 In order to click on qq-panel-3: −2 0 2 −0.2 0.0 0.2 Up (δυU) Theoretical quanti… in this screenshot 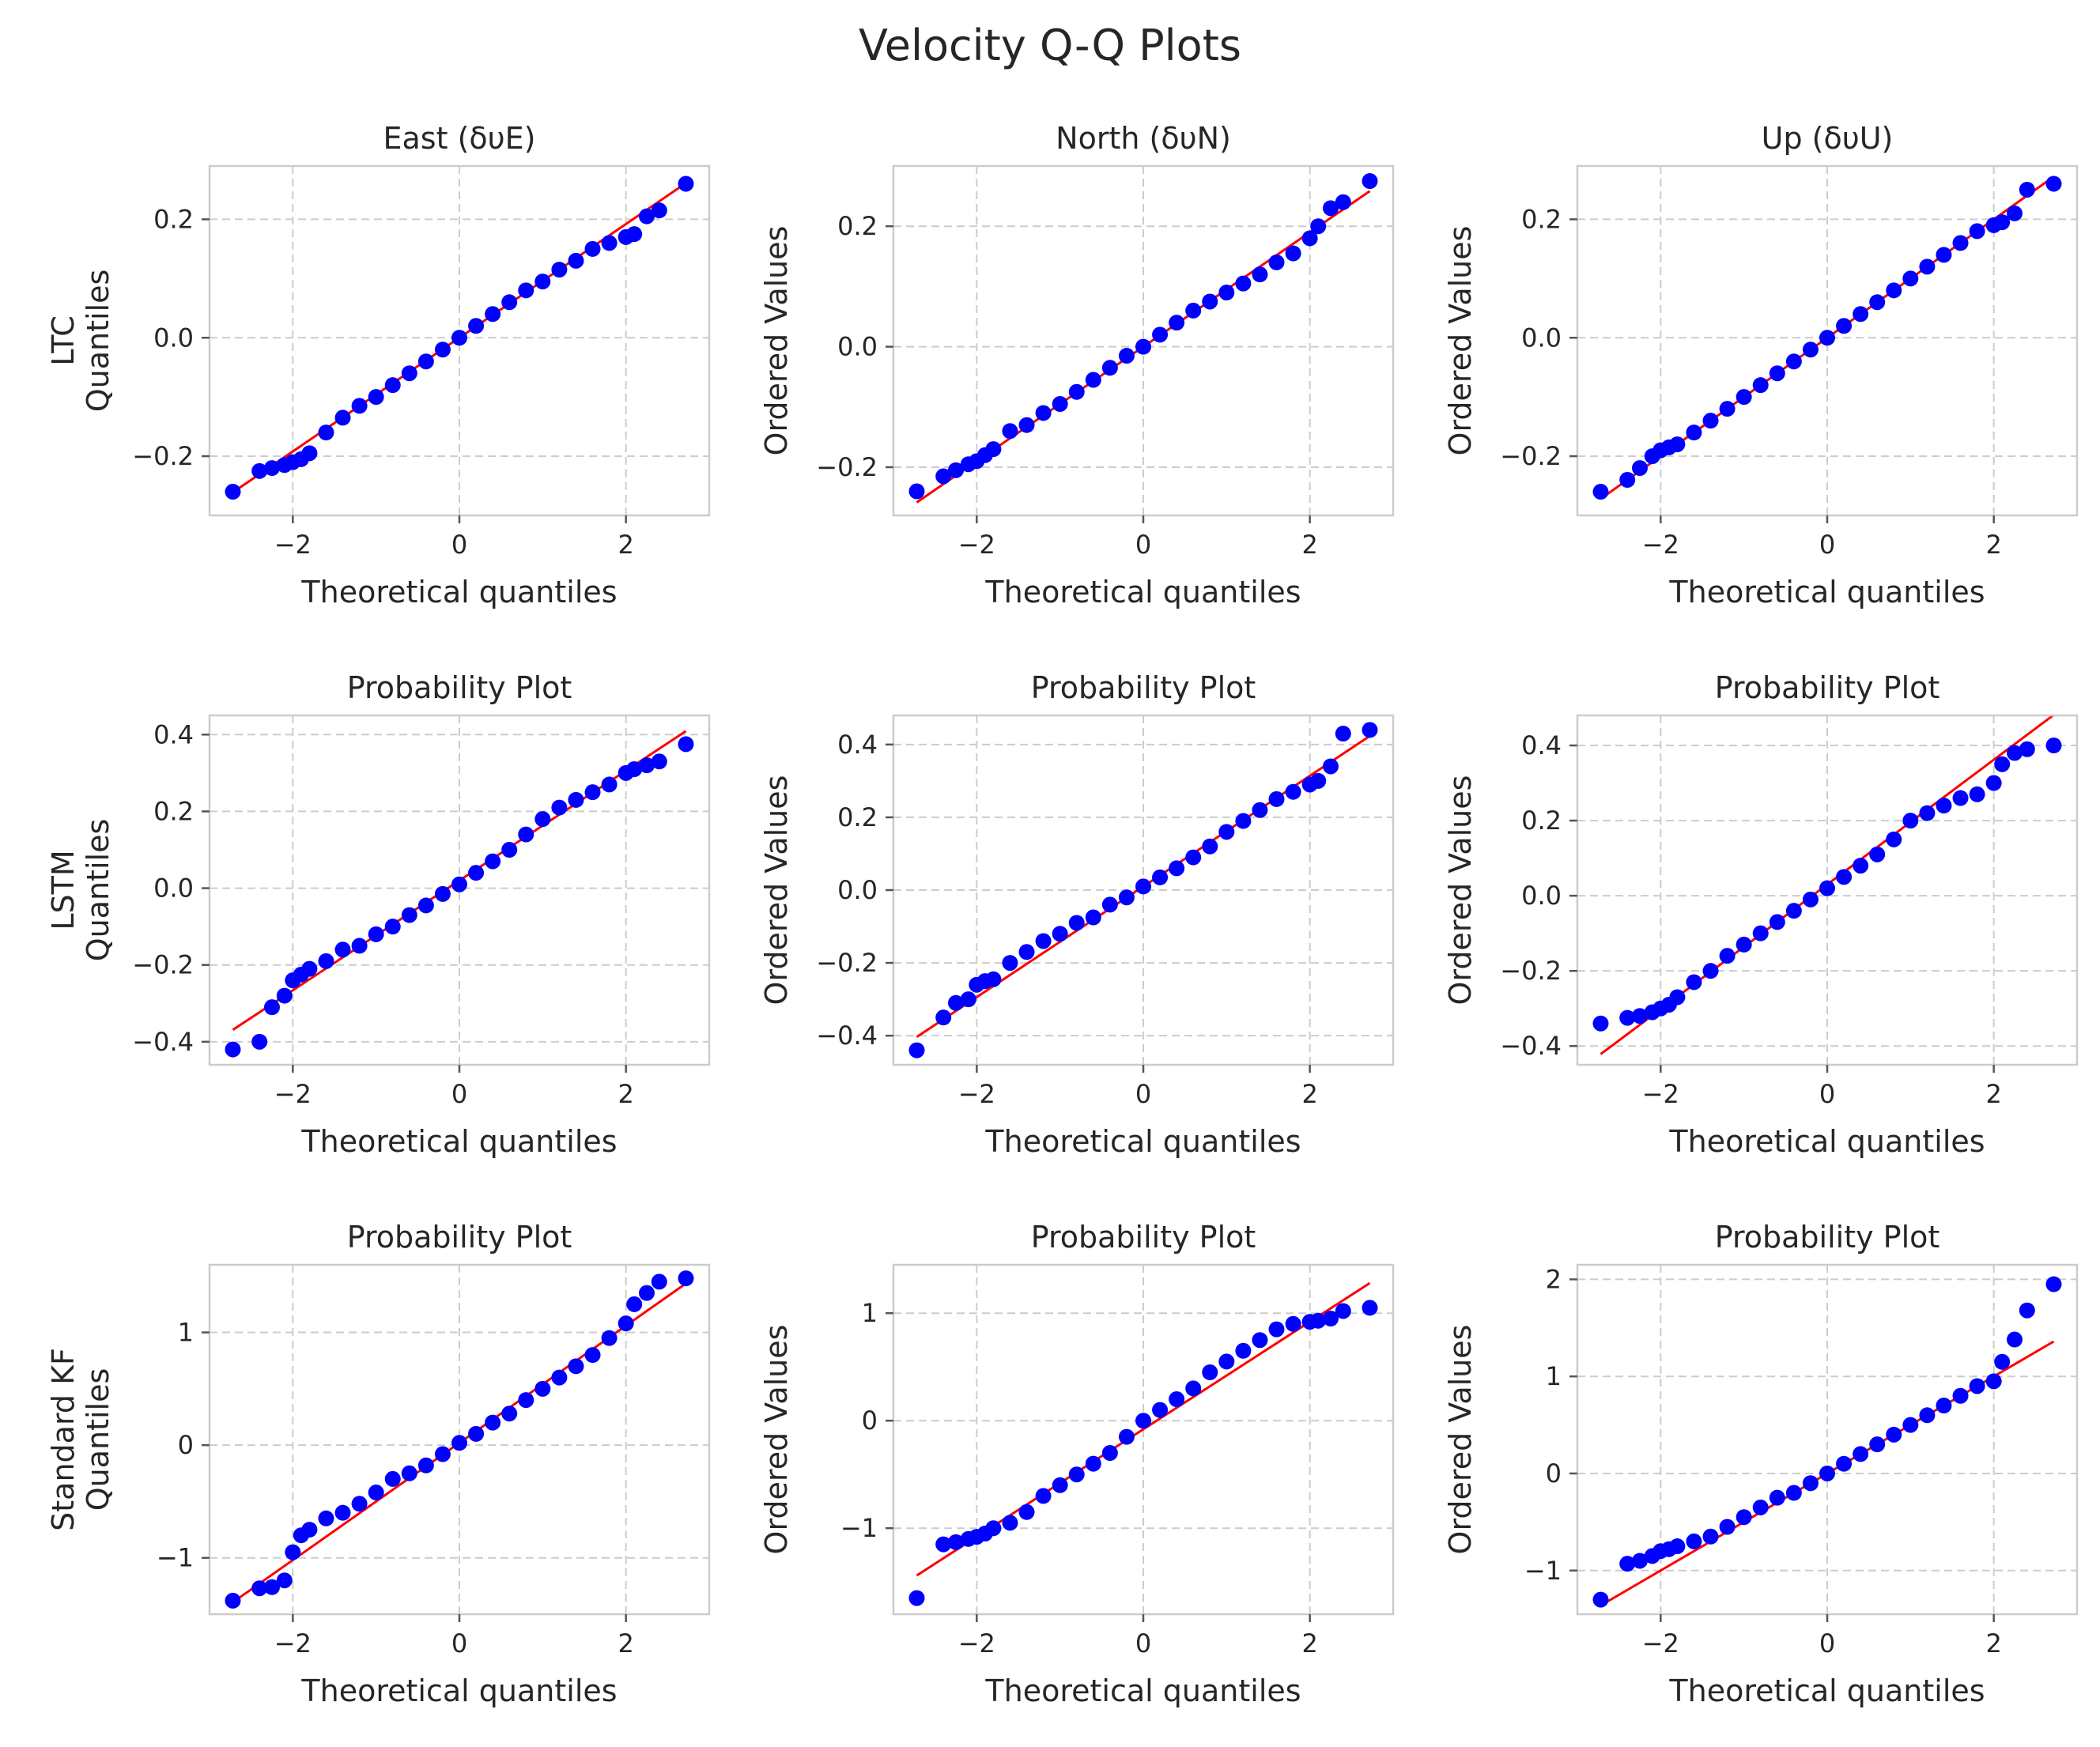, I will do `click(1761, 365)`.